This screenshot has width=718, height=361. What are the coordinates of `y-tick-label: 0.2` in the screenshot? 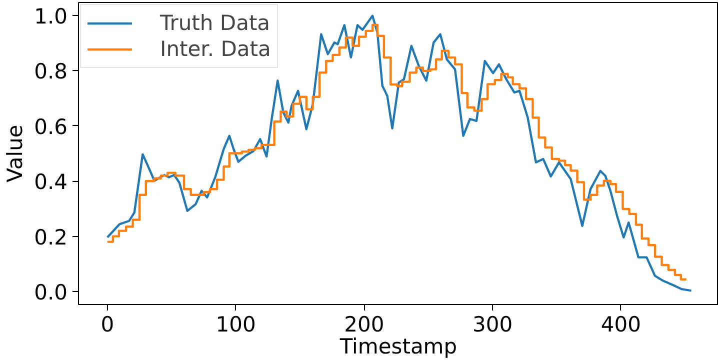 It's located at (51, 237).